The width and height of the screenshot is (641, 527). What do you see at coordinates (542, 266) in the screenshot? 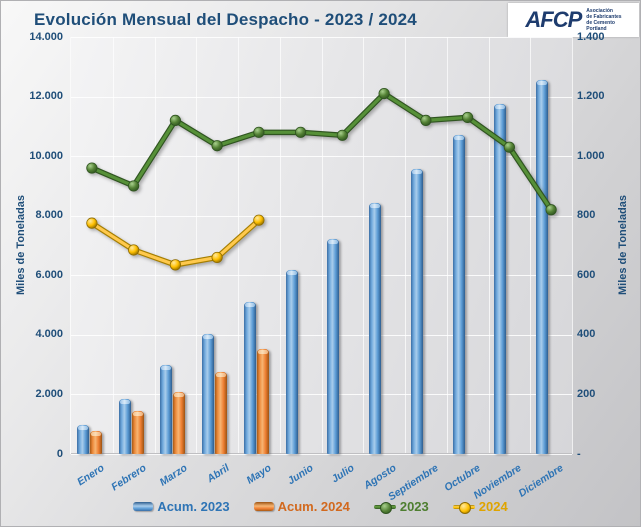
I see `bar-acum-2023-diciembre` at bounding box center [542, 266].